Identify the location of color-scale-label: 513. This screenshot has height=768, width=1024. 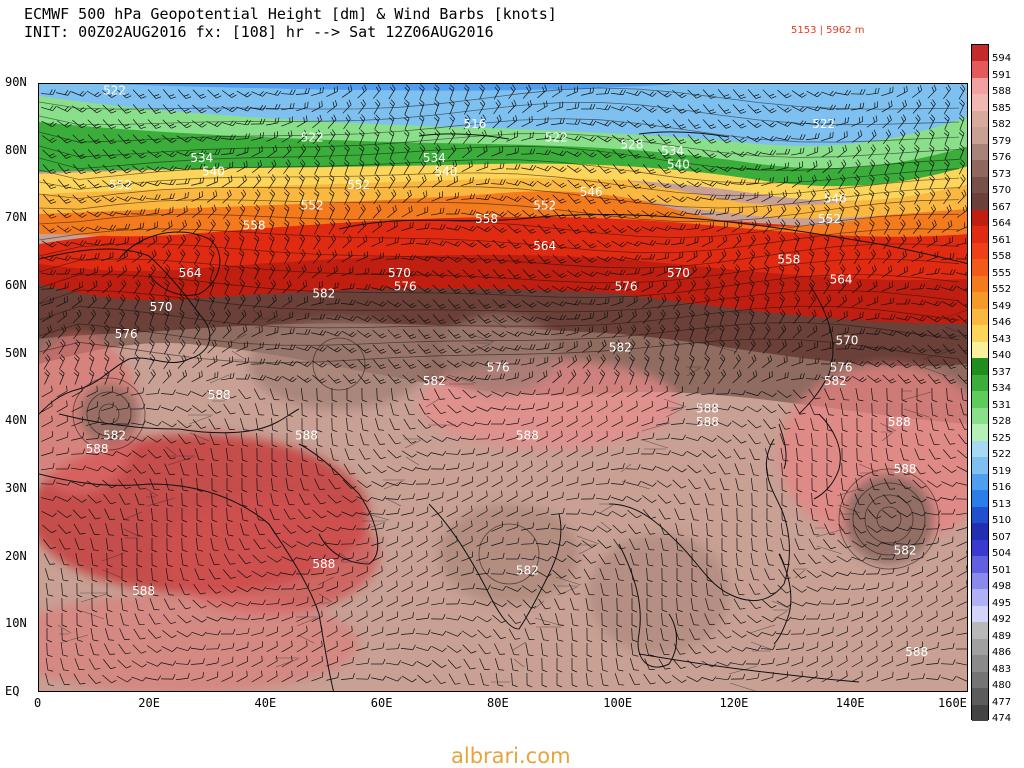
(1002, 504).